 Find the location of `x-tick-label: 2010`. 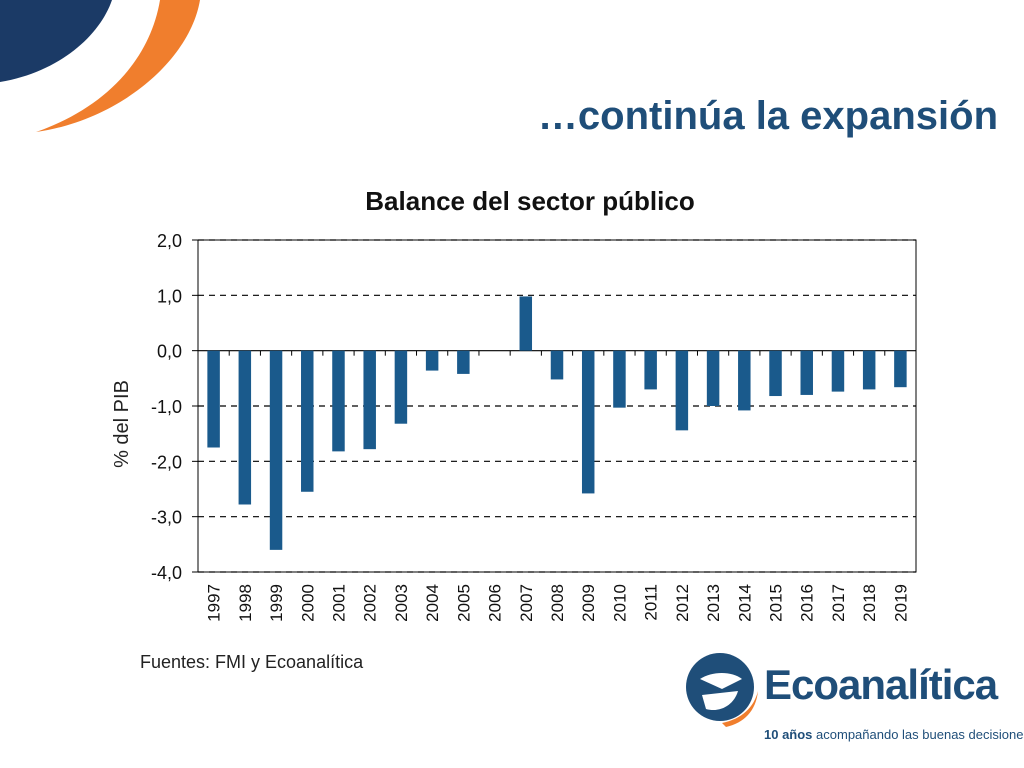

x-tick-label: 2010 is located at coordinates (619, 603).